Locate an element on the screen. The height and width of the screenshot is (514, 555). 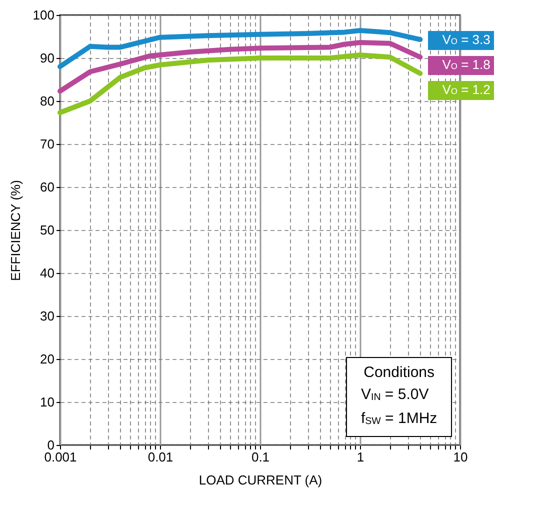
y-tick-label: 60 is located at coordinates (47, 187).